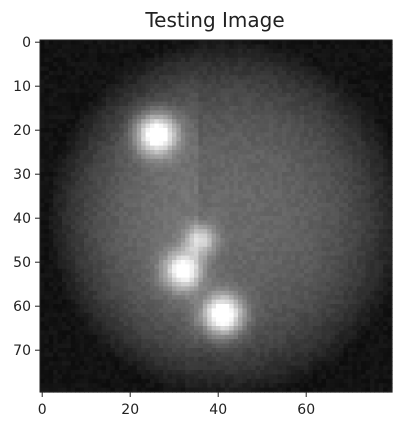  I want to click on y-tick-label: 40, so click(22, 219).